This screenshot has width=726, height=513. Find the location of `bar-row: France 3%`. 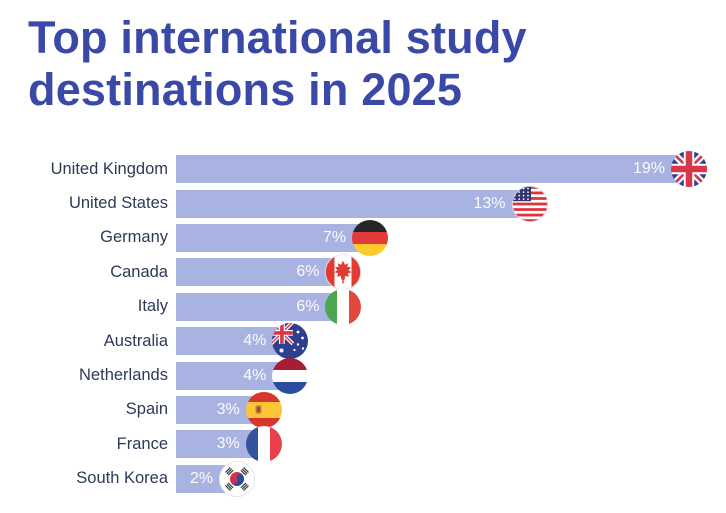

bar-row: France 3% is located at coordinates (363, 444).